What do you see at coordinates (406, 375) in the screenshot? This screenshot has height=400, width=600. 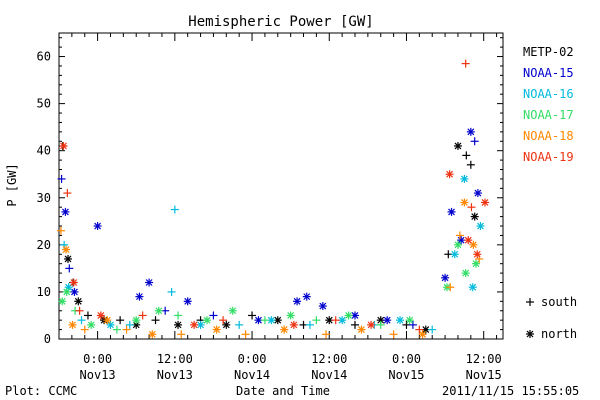 I see `x-tick-date-label: Nov15` at bounding box center [406, 375].